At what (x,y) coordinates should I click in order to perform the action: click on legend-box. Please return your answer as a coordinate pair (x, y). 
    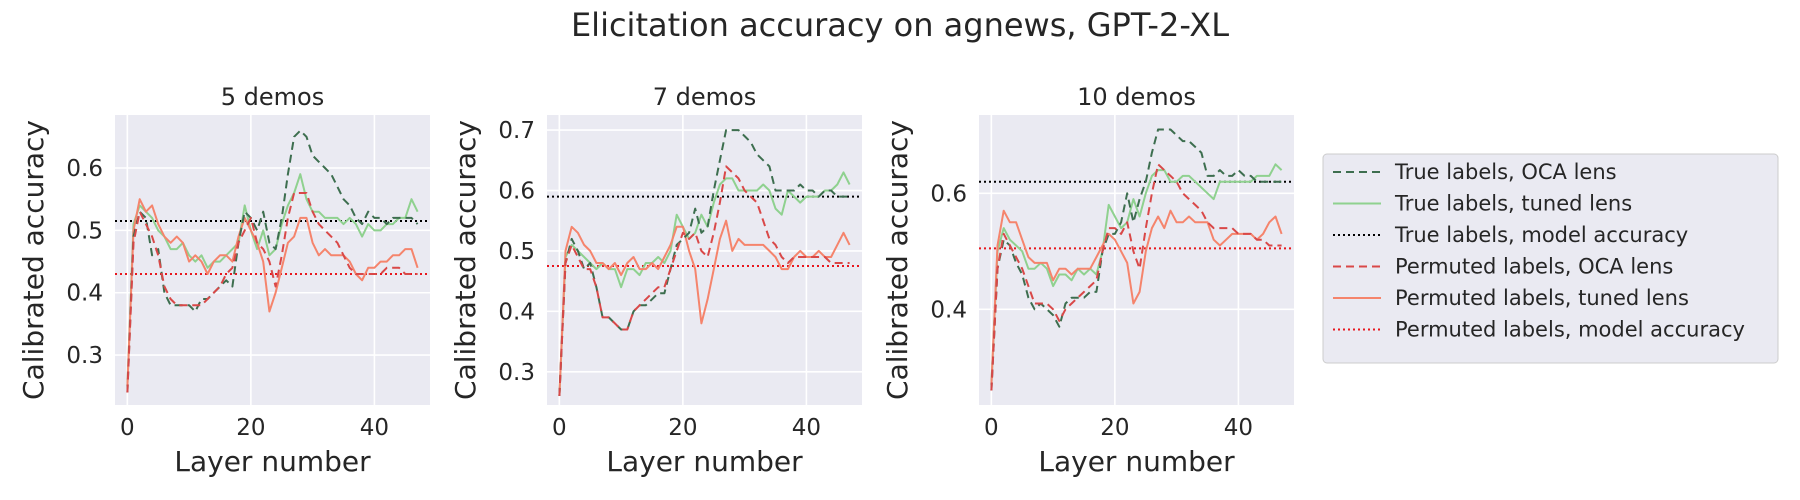
    Looking at the image, I should click on (1550, 258).